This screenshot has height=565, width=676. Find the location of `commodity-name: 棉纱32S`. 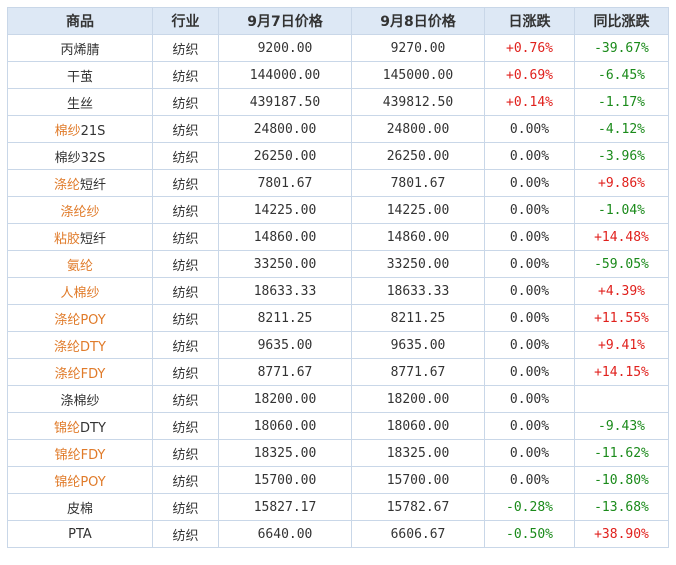

commodity-name: 棉纱32S is located at coordinates (80, 158).